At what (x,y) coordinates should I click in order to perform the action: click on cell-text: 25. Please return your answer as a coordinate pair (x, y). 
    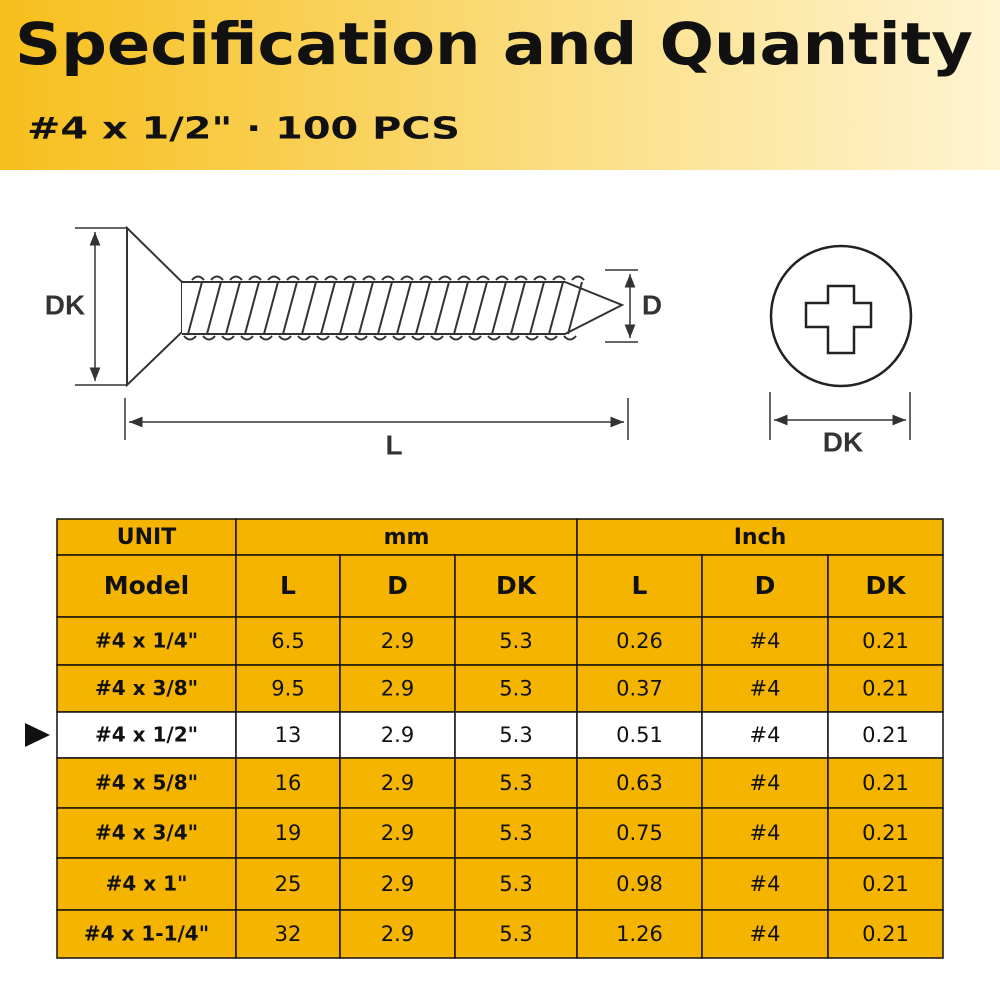
    Looking at the image, I should click on (288, 884).